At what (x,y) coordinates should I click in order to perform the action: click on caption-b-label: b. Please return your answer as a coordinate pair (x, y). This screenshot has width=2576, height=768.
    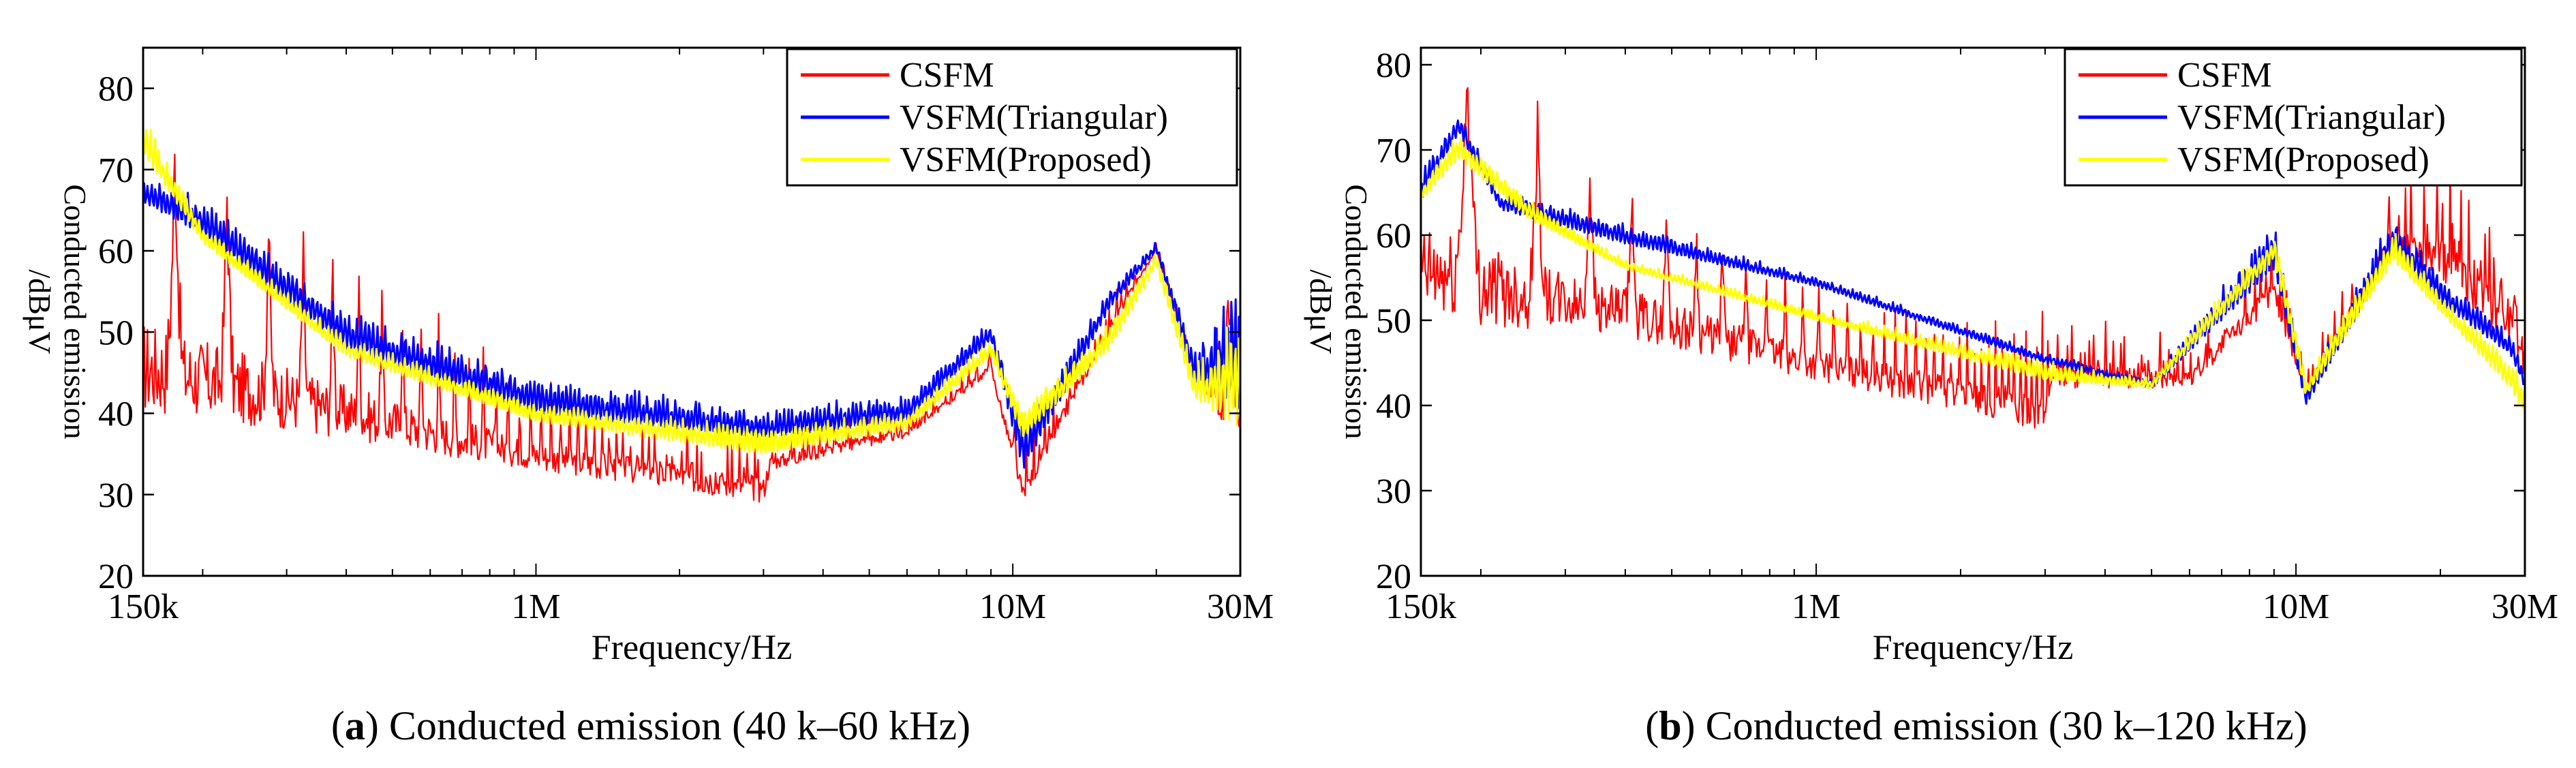
    Looking at the image, I should click on (1670, 725).